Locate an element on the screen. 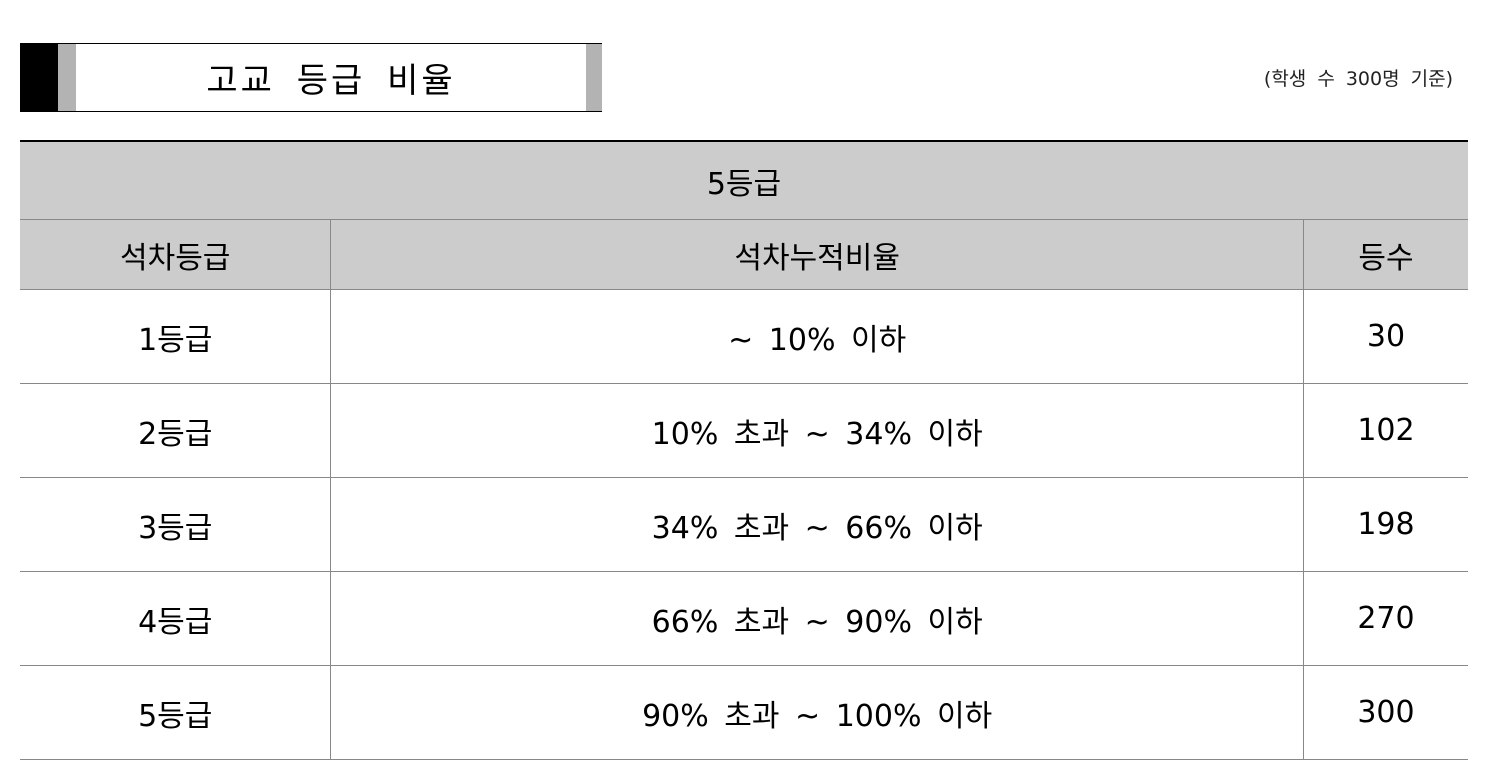  table-row: 5등급 90% 초과 ~ 100% 이하 300 is located at coordinates (744, 712).